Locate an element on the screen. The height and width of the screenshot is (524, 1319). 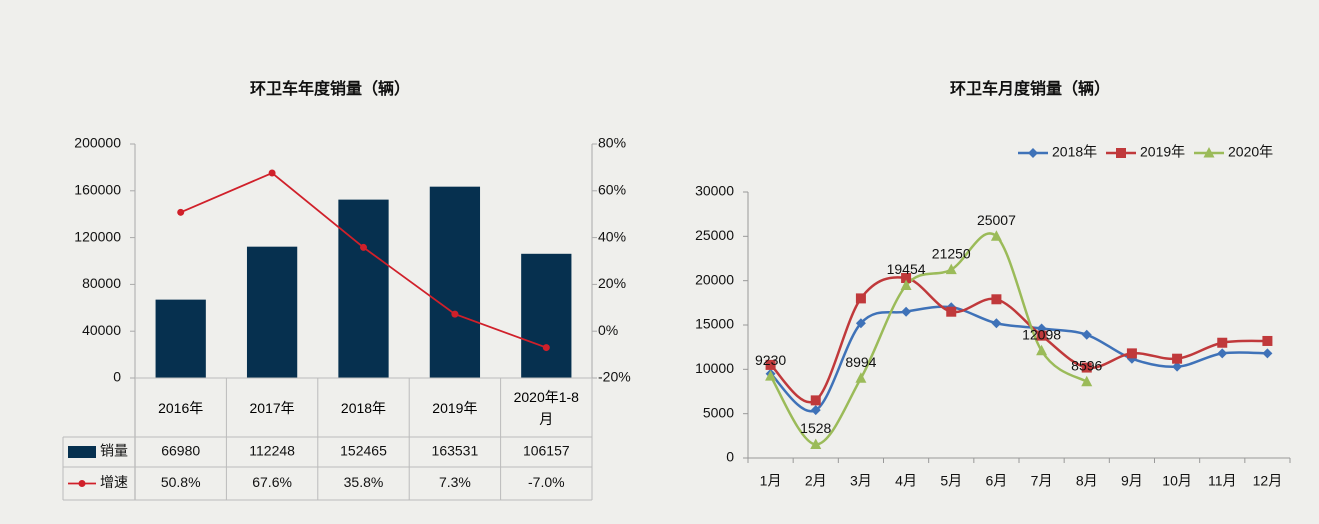
category-label-box: 2019年 is located at coordinates (455, 407).